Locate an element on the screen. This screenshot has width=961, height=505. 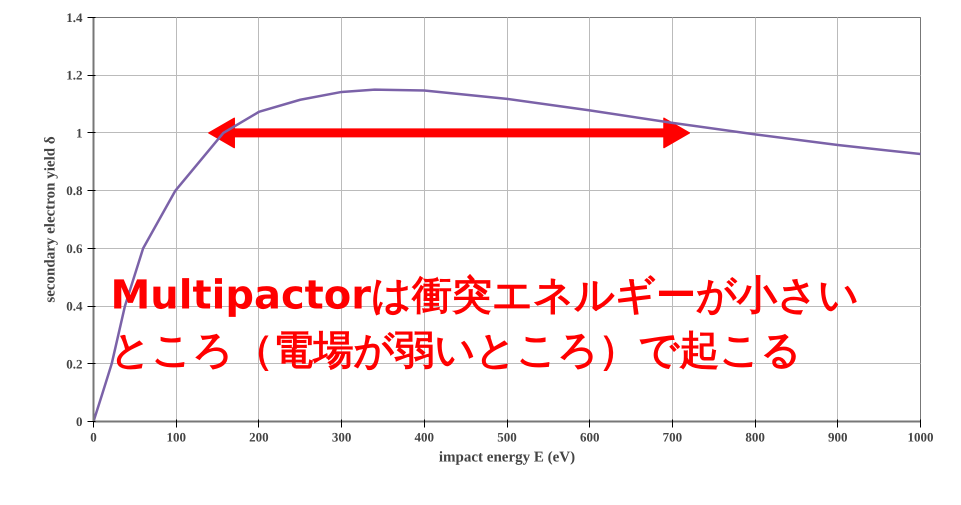
y-tick-label: 0.4 is located at coordinates (74, 306).